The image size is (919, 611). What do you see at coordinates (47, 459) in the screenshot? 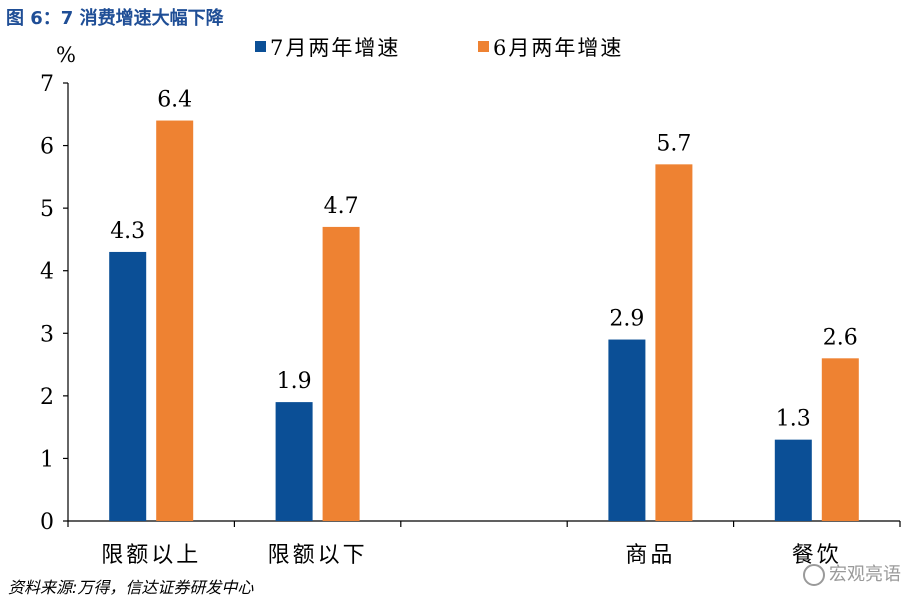
I see `y-tick-label: 1` at bounding box center [47, 459].